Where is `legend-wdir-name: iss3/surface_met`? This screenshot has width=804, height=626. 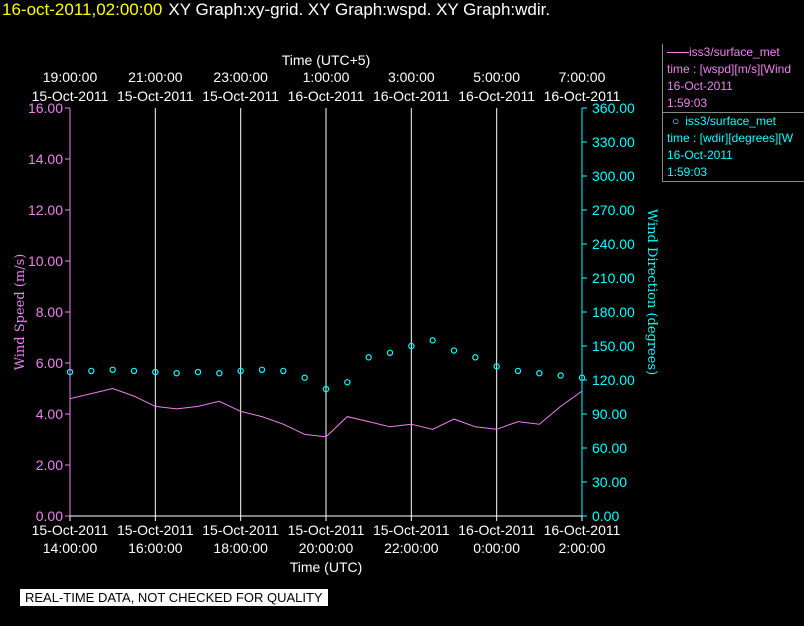
legend-wdir-name: iss3/surface_met is located at coordinates (730, 121).